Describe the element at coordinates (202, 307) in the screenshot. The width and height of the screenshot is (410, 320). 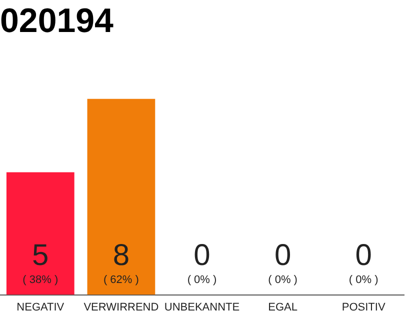
I see `x-tick-label: UNBEKANNTE` at that location.